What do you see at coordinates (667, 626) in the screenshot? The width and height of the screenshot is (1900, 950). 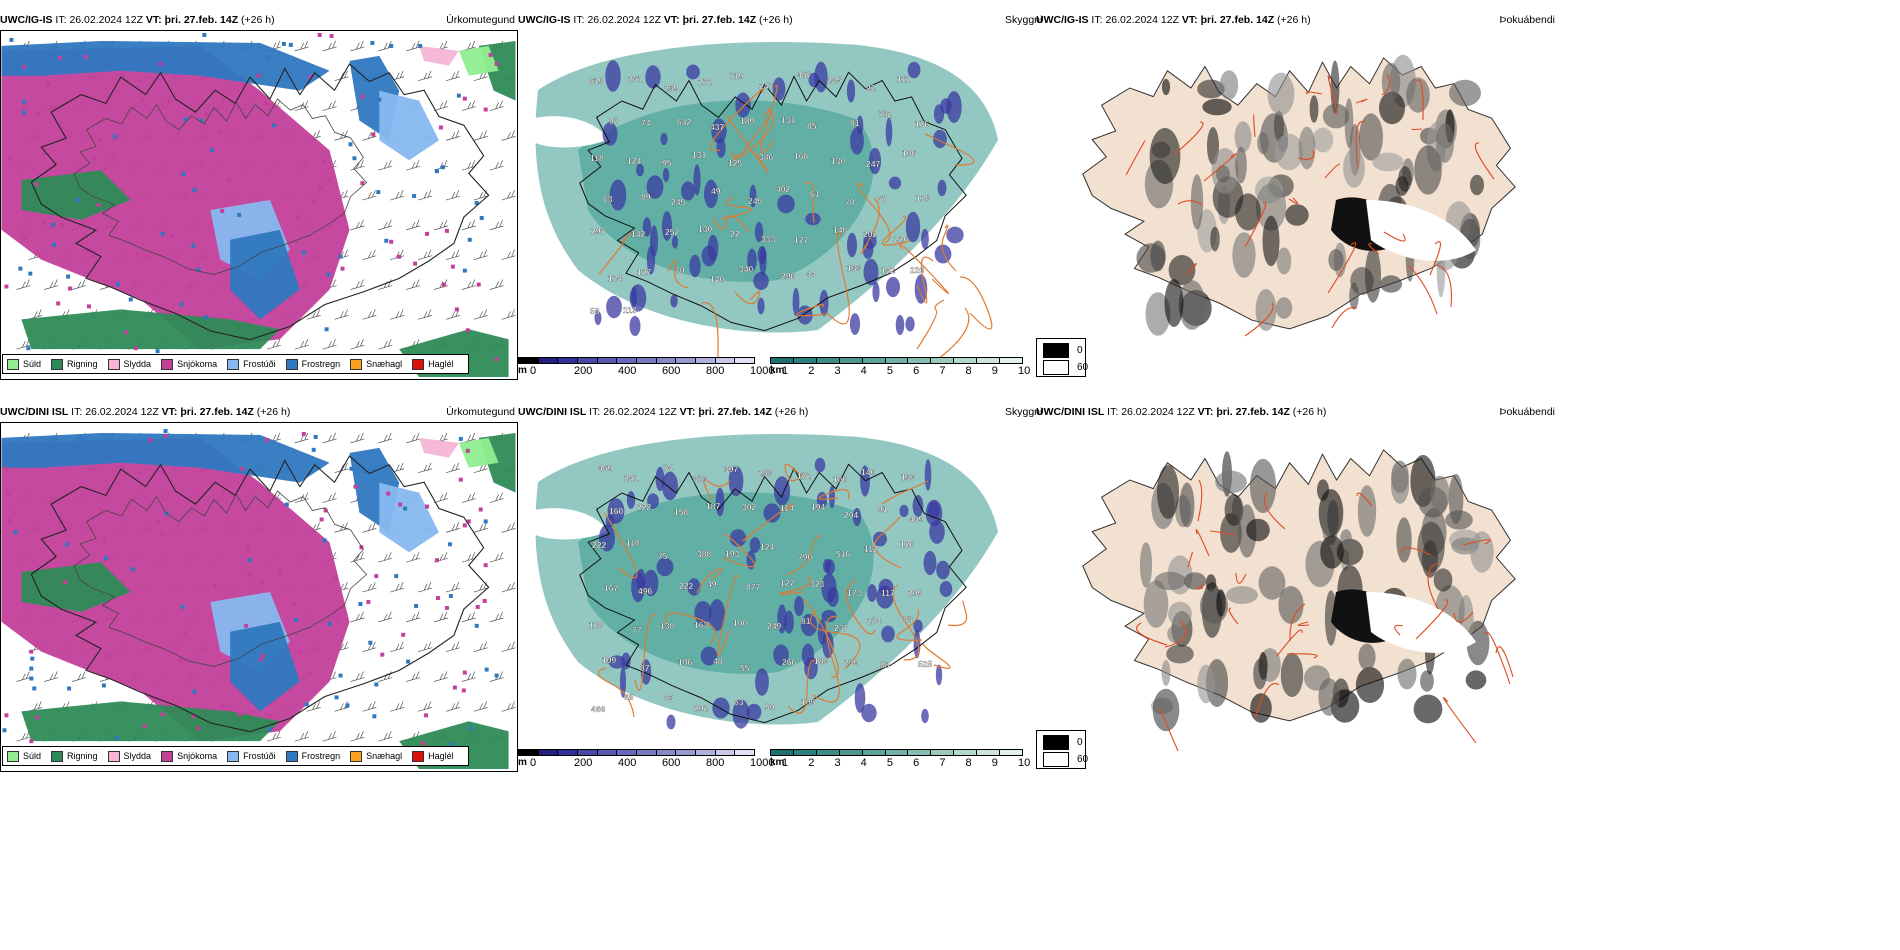 I see `cloud-base-label: 138` at bounding box center [667, 626].